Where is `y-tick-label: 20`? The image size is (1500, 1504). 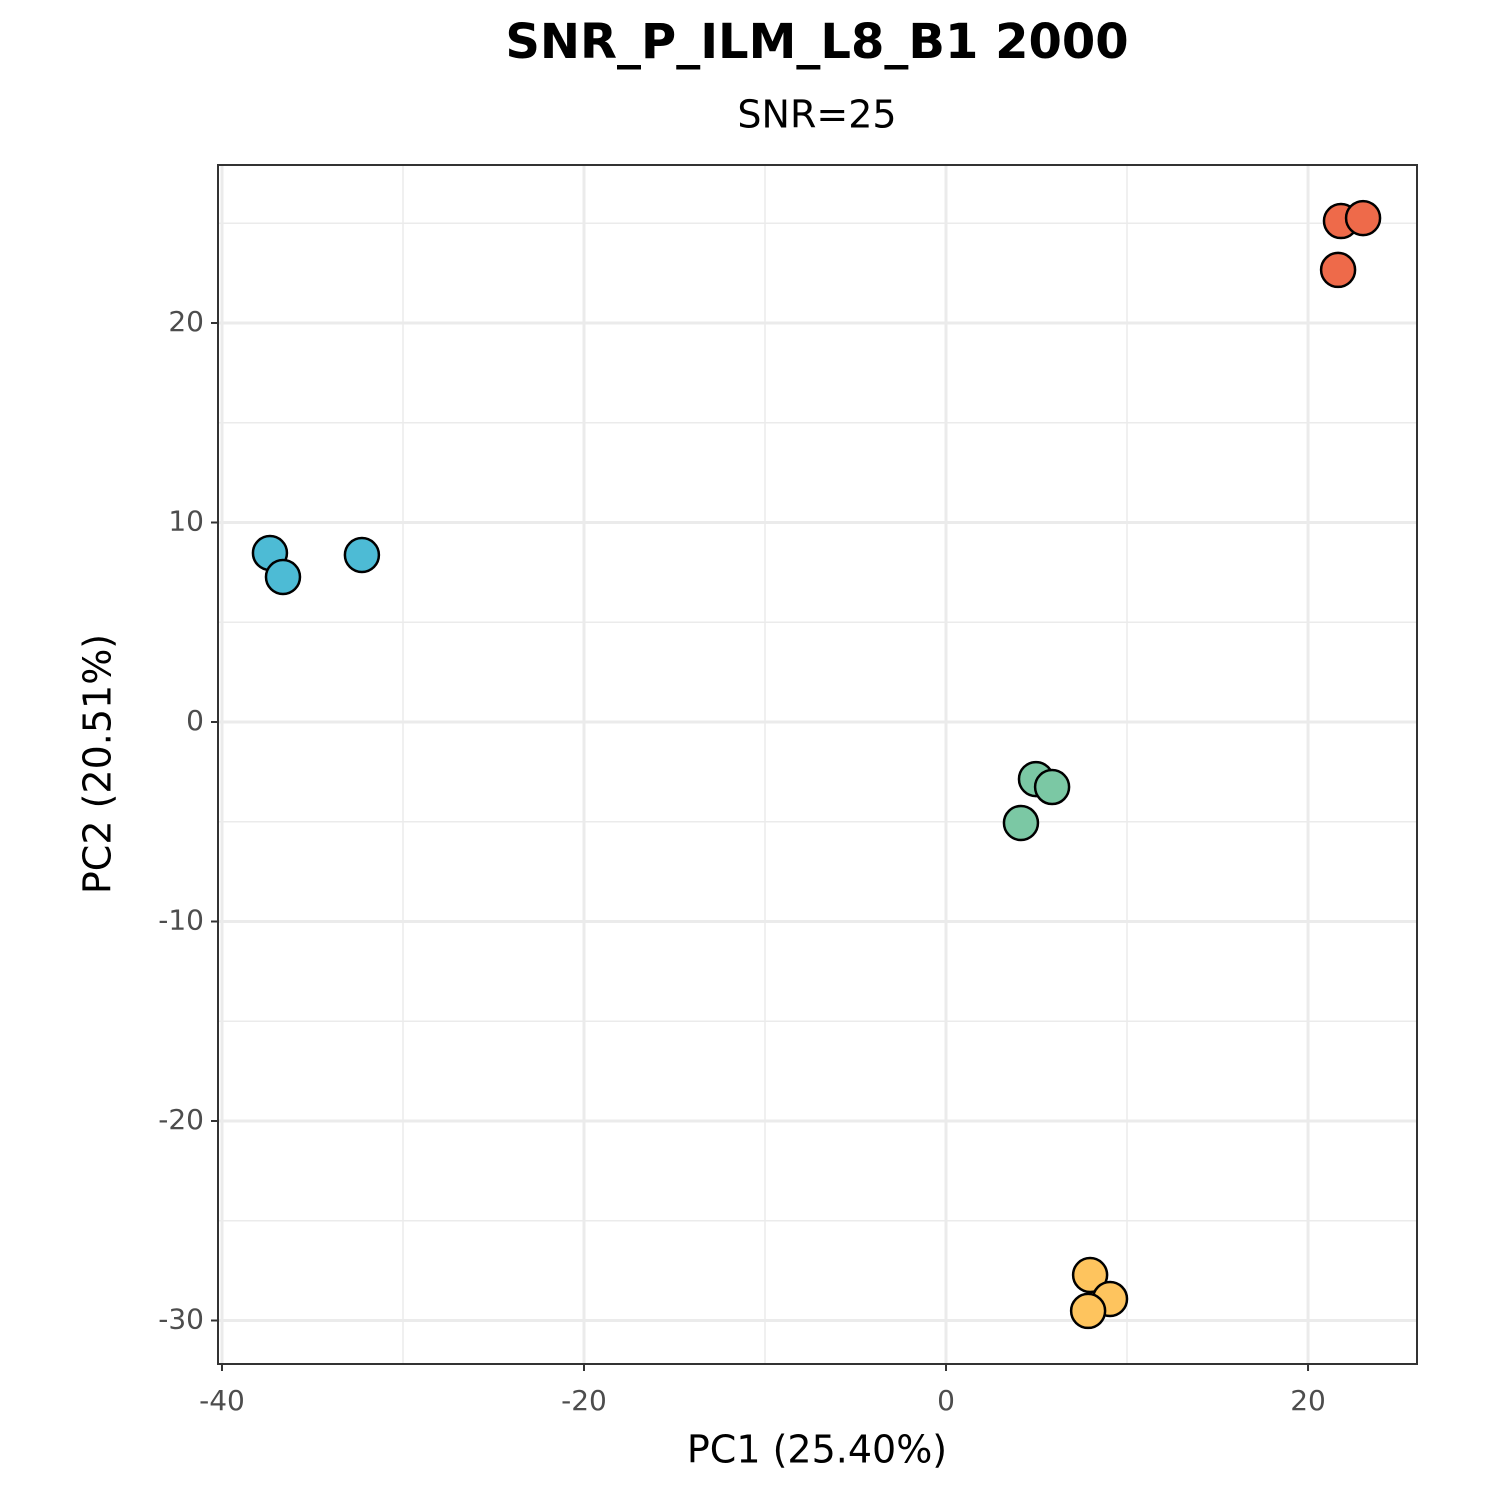 y-tick-label: 20 is located at coordinates (186, 321).